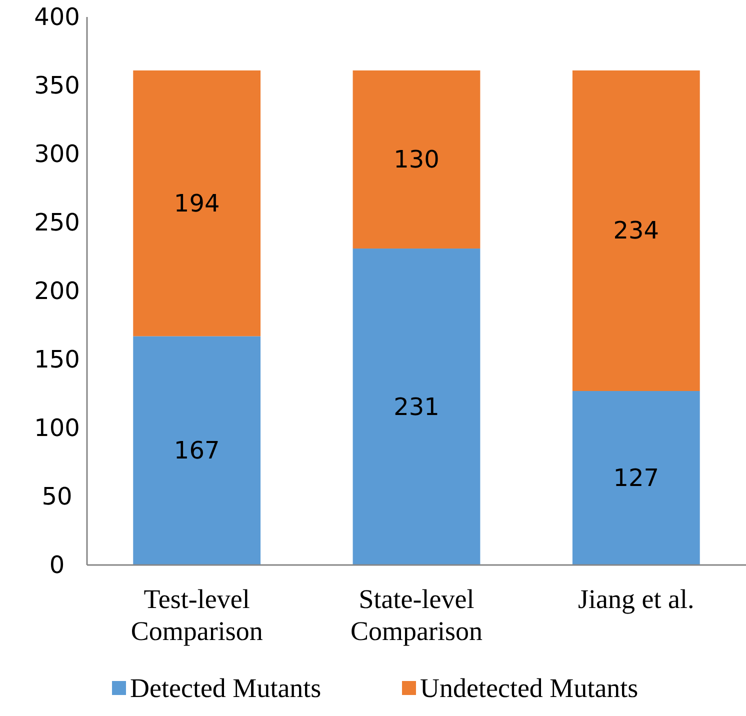 The width and height of the screenshot is (746, 716). Describe the element at coordinates (529, 688) in the screenshot. I see `legend-label: Undetected Mutants` at that location.